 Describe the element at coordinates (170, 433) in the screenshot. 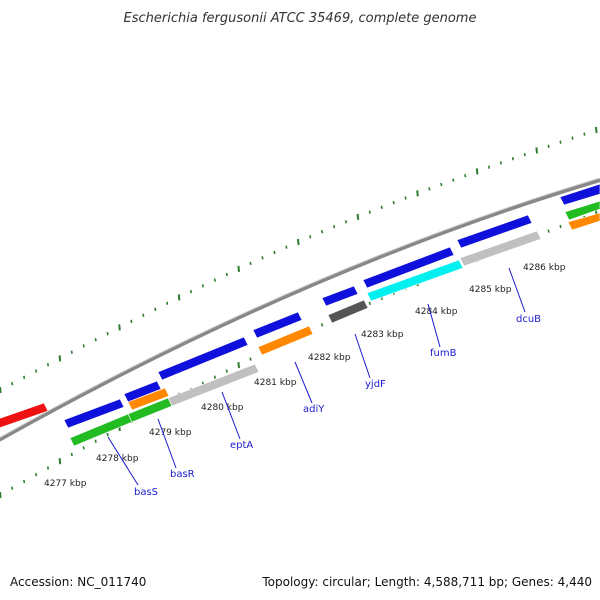

I see `kbp-label: 4279 kbp` at that location.